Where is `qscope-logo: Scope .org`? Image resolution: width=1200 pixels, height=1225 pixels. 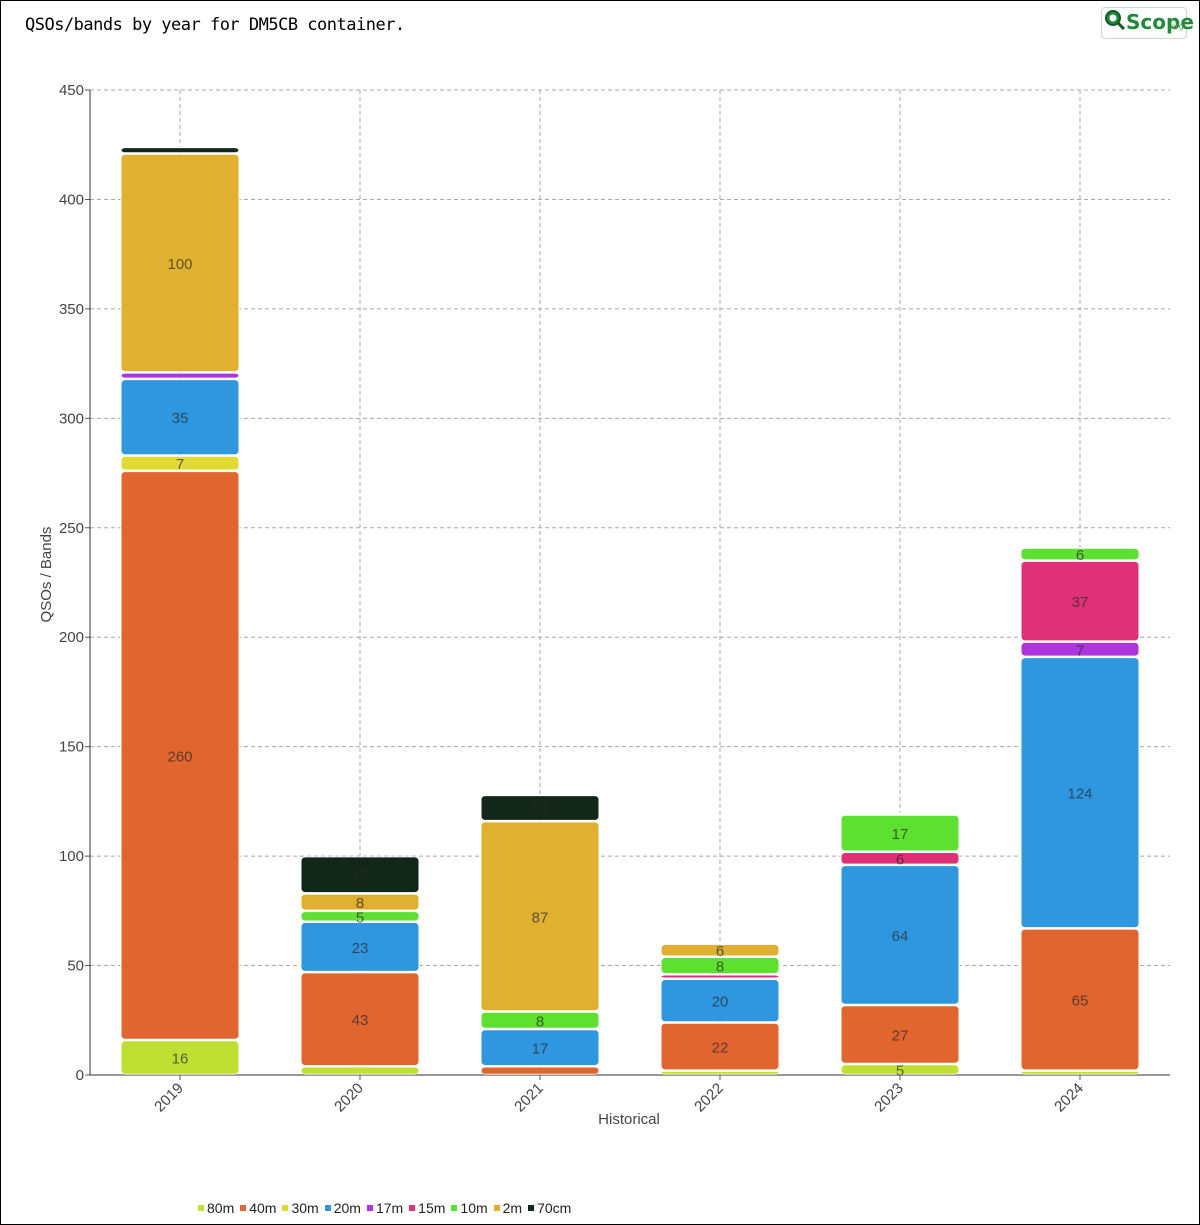
qscope-logo: Scope .org is located at coordinates (1147, 23).